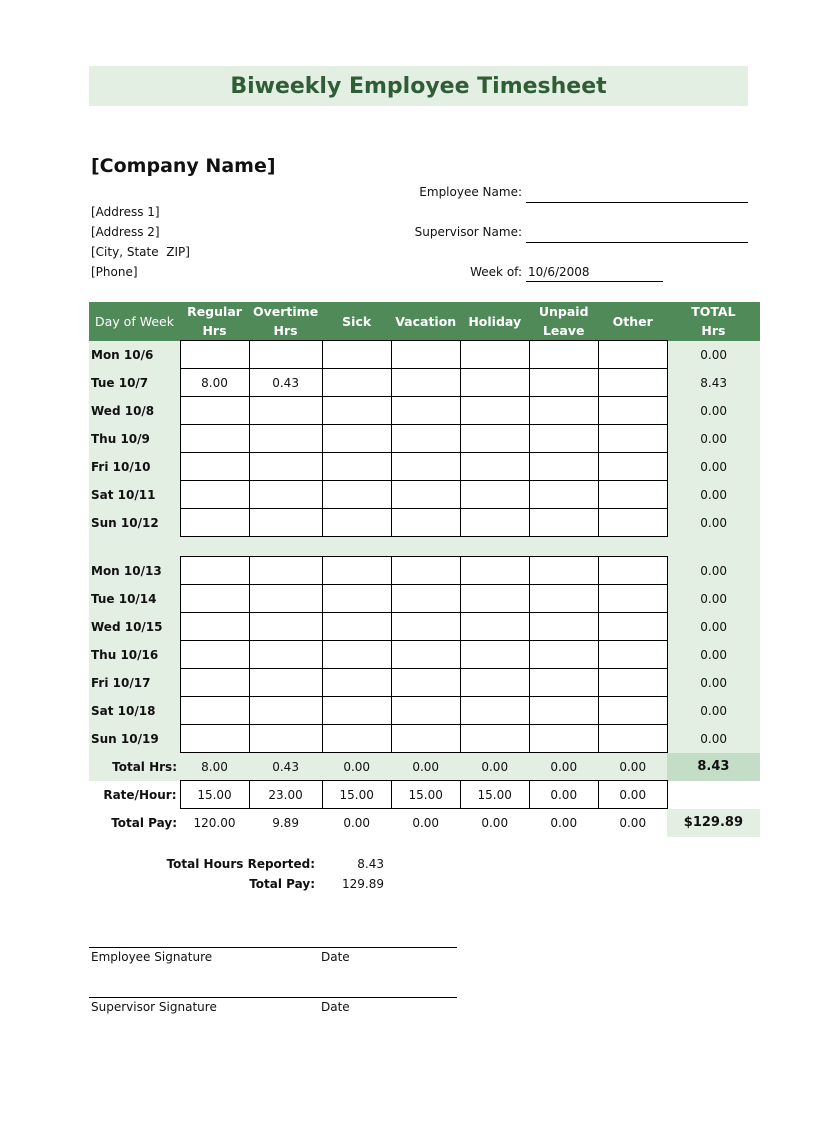 This screenshot has width=836, height=1147. What do you see at coordinates (273, 947) in the screenshot?
I see `employee-signature-line` at bounding box center [273, 947].